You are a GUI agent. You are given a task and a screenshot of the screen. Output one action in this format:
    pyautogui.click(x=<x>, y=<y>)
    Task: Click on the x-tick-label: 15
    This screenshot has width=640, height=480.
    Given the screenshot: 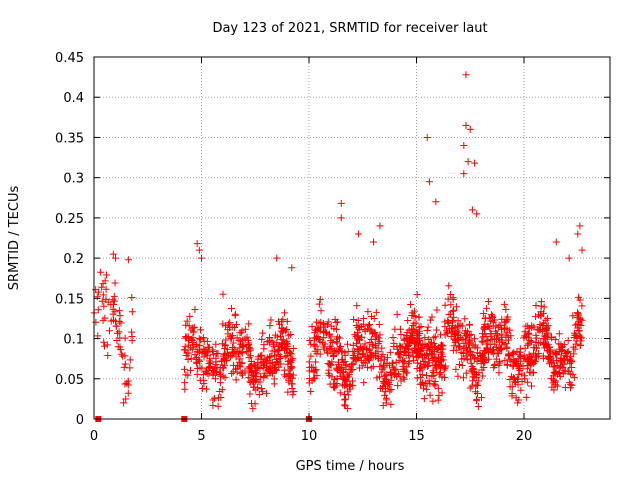 What is the action you would take?
    pyautogui.click(x=416, y=436)
    